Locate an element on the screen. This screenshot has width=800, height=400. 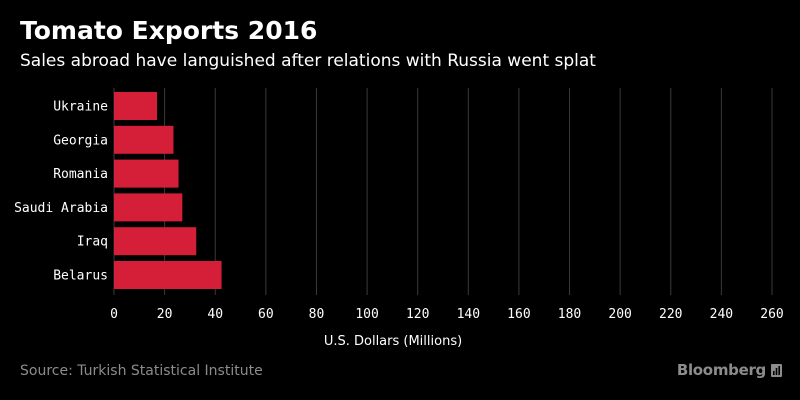
category-label: Belarus is located at coordinates (80, 276).